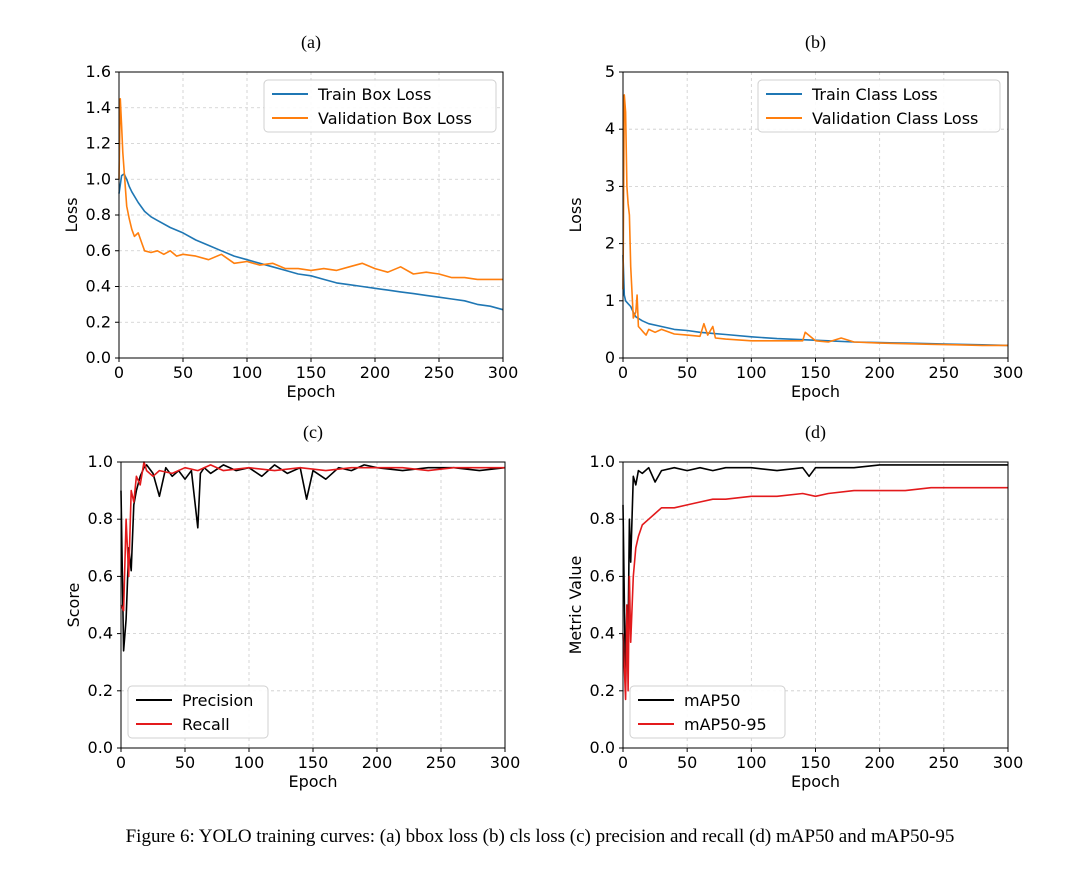 The width and height of the screenshot is (1080, 880). I want to click on legend: Precision Recall, so click(198, 712).